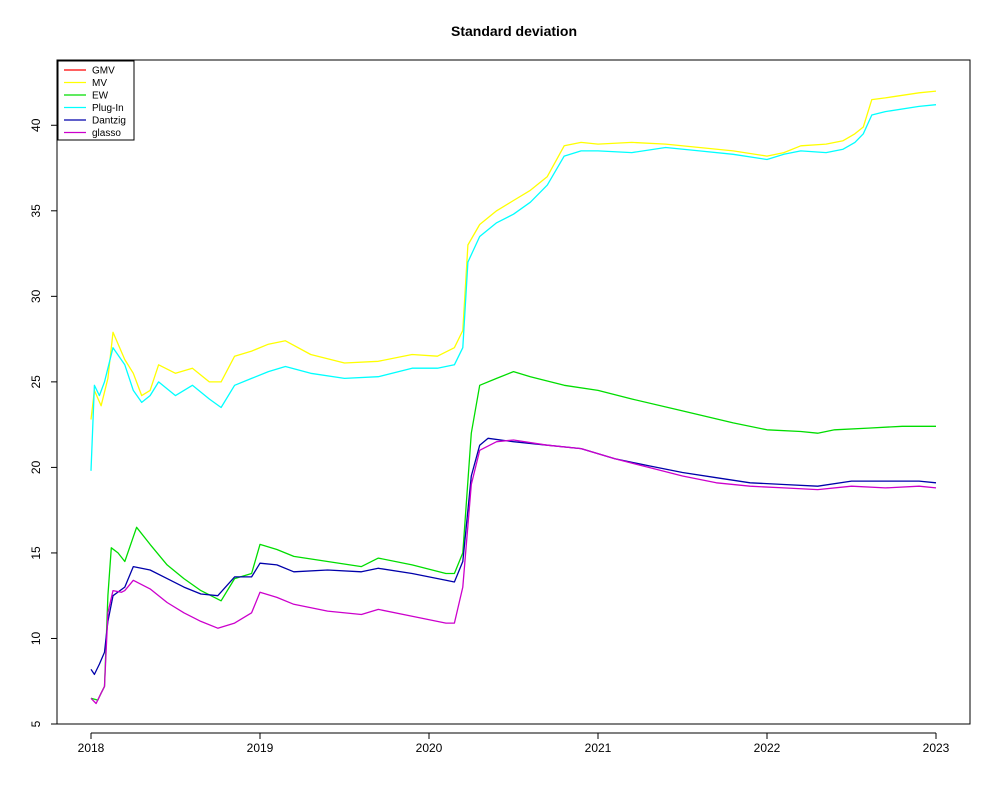  I want to click on legend-label: glasso, so click(106, 133).